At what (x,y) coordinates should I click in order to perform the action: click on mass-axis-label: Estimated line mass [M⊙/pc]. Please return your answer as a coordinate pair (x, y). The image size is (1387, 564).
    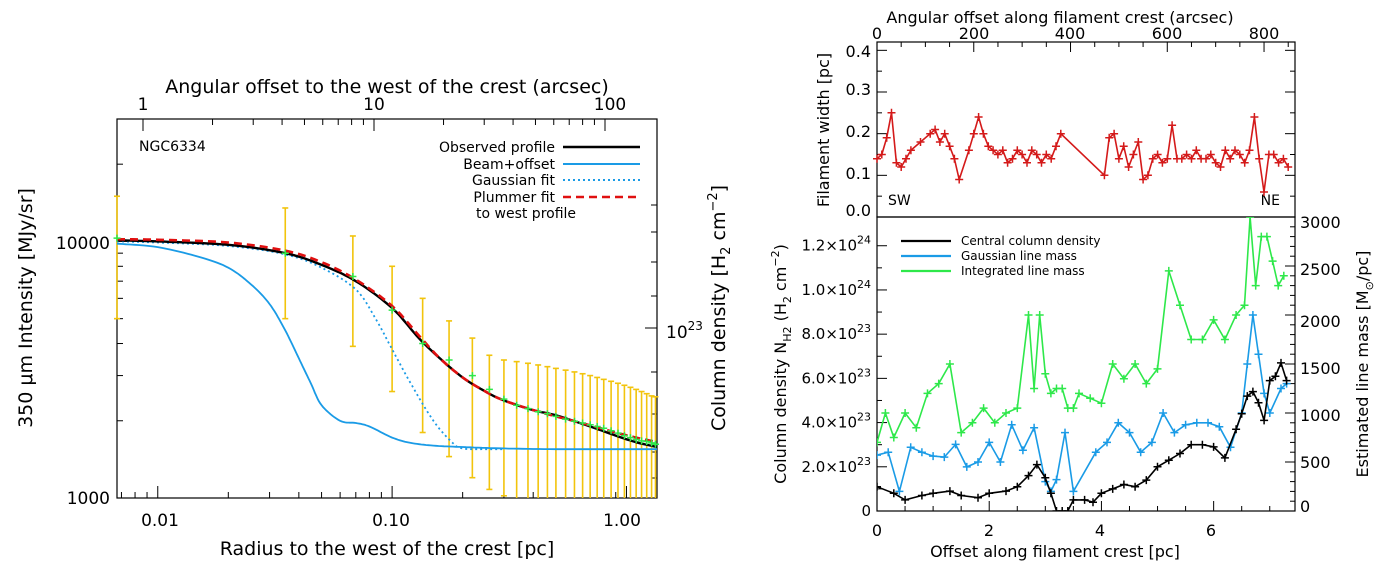
    Looking at the image, I should click on (1364, 364).